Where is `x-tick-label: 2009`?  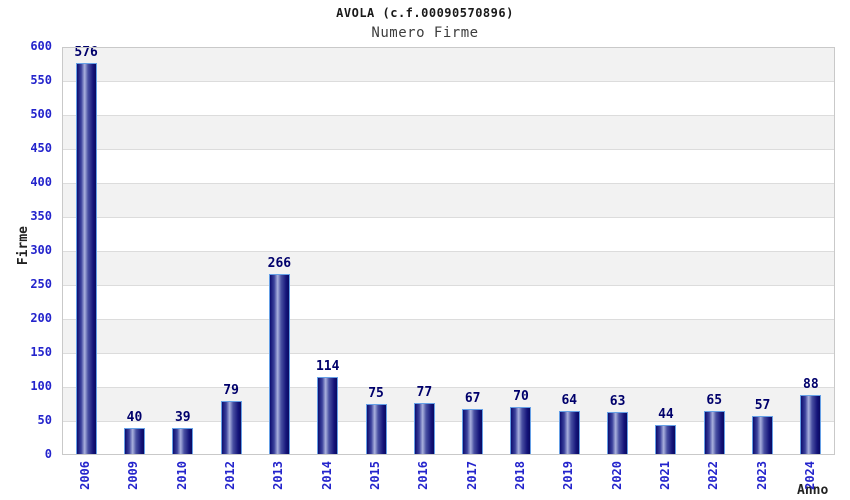
x-tick-label: 2009 is located at coordinates (133, 475).